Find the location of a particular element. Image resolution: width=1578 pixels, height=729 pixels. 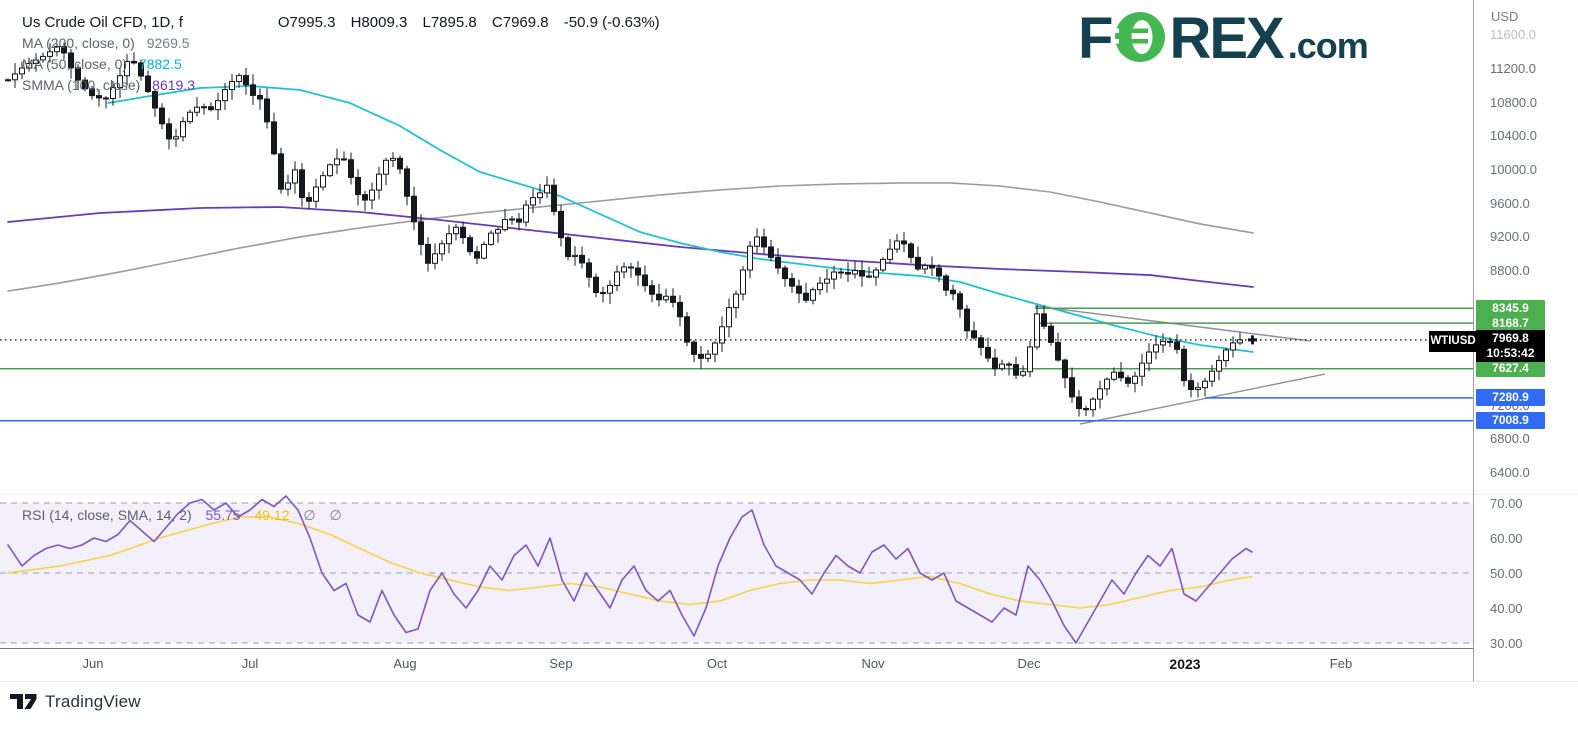

indicator-row-ma200: MA (200, close, 0) 9269.5 is located at coordinates (346, 43).